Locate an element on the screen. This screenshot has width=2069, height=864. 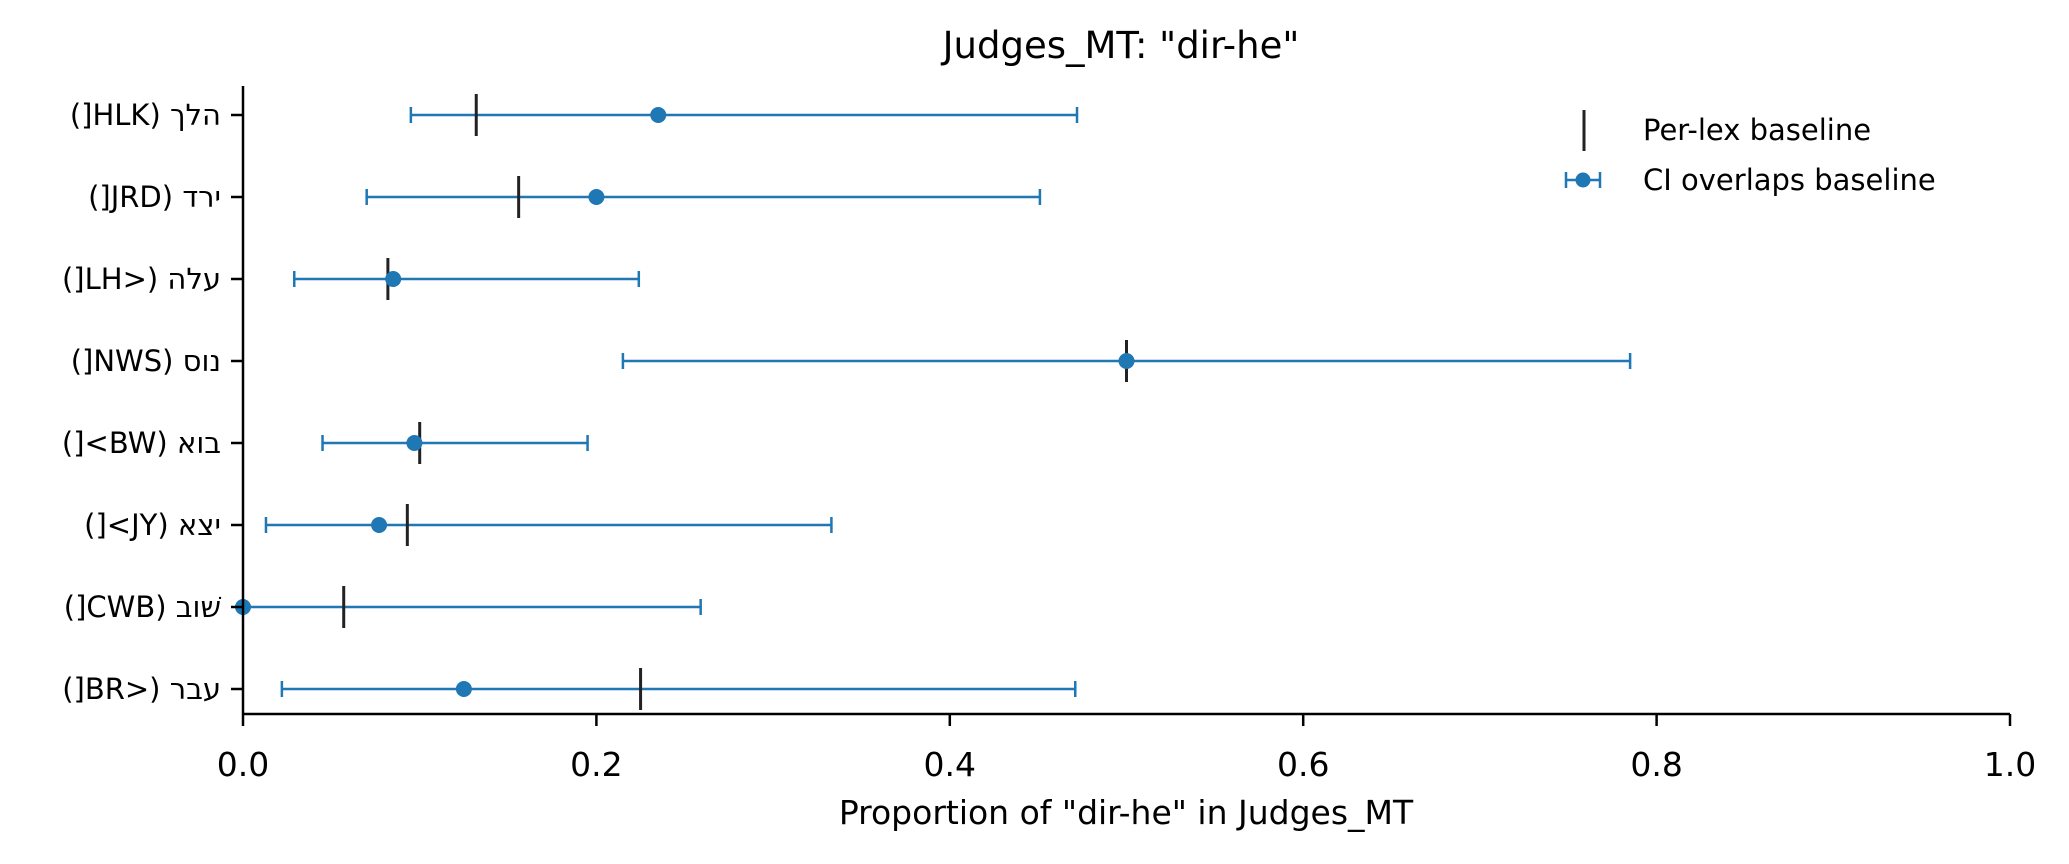
x-tick-label: 0.4 is located at coordinates (950, 764).